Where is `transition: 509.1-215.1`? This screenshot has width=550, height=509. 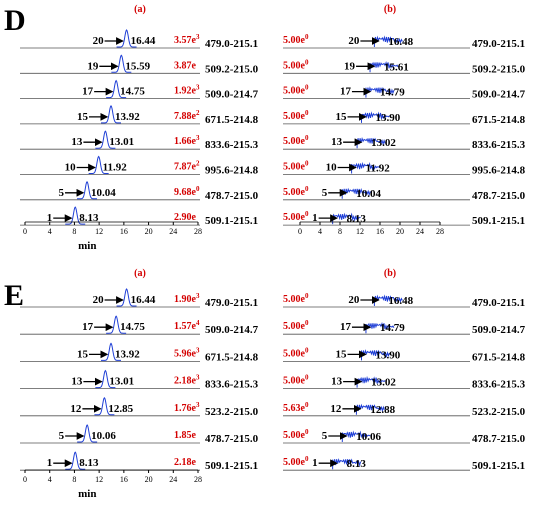
transition: 509.1-215.1 is located at coordinates (231, 221).